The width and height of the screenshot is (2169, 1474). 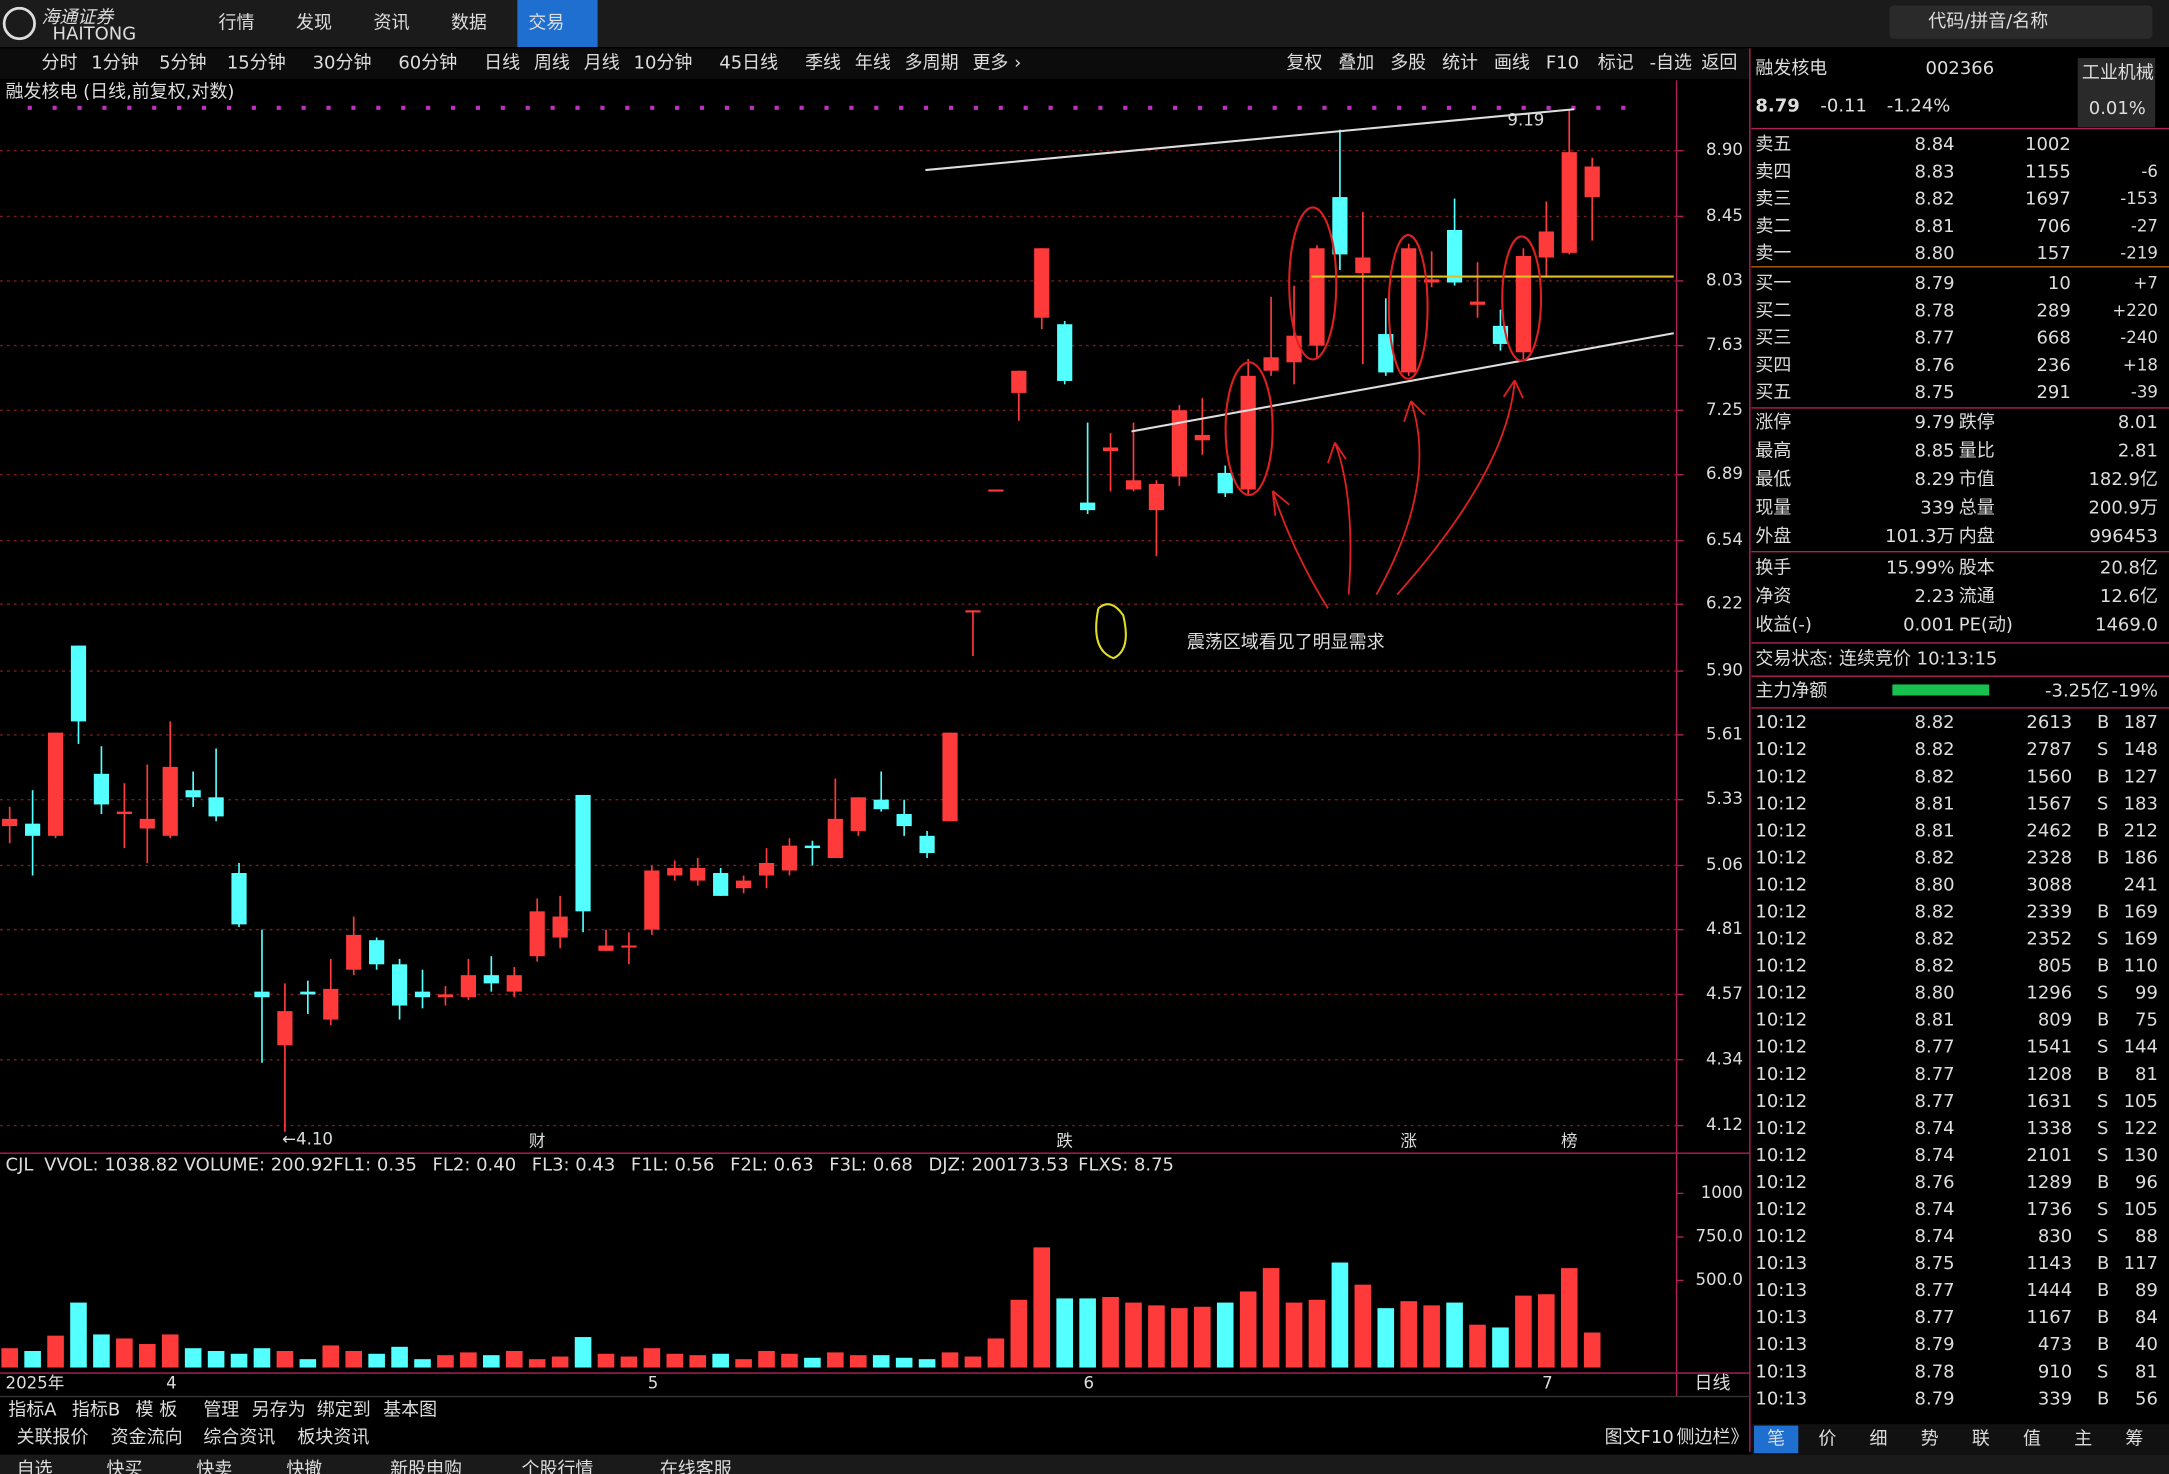 I want to click on panel-tab: 价, so click(x=1827, y=1438).